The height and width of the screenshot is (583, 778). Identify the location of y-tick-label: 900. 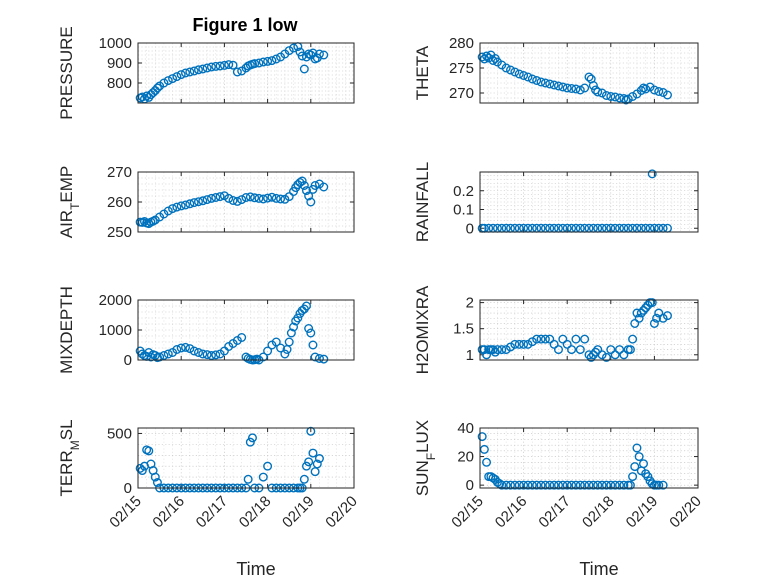
(119, 63).